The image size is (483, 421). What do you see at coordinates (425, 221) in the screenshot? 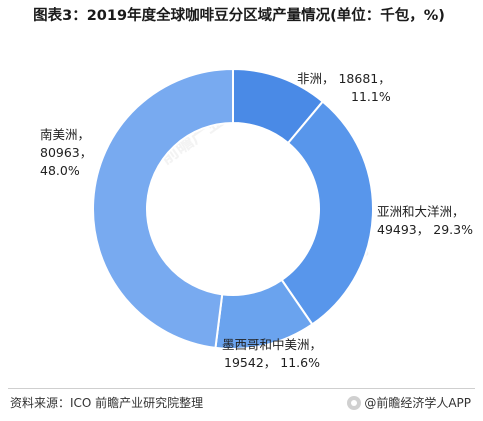
I see `slice-label-asia-oceania: 亚洲和大洋洲， 49493， 29.3%` at bounding box center [425, 221].